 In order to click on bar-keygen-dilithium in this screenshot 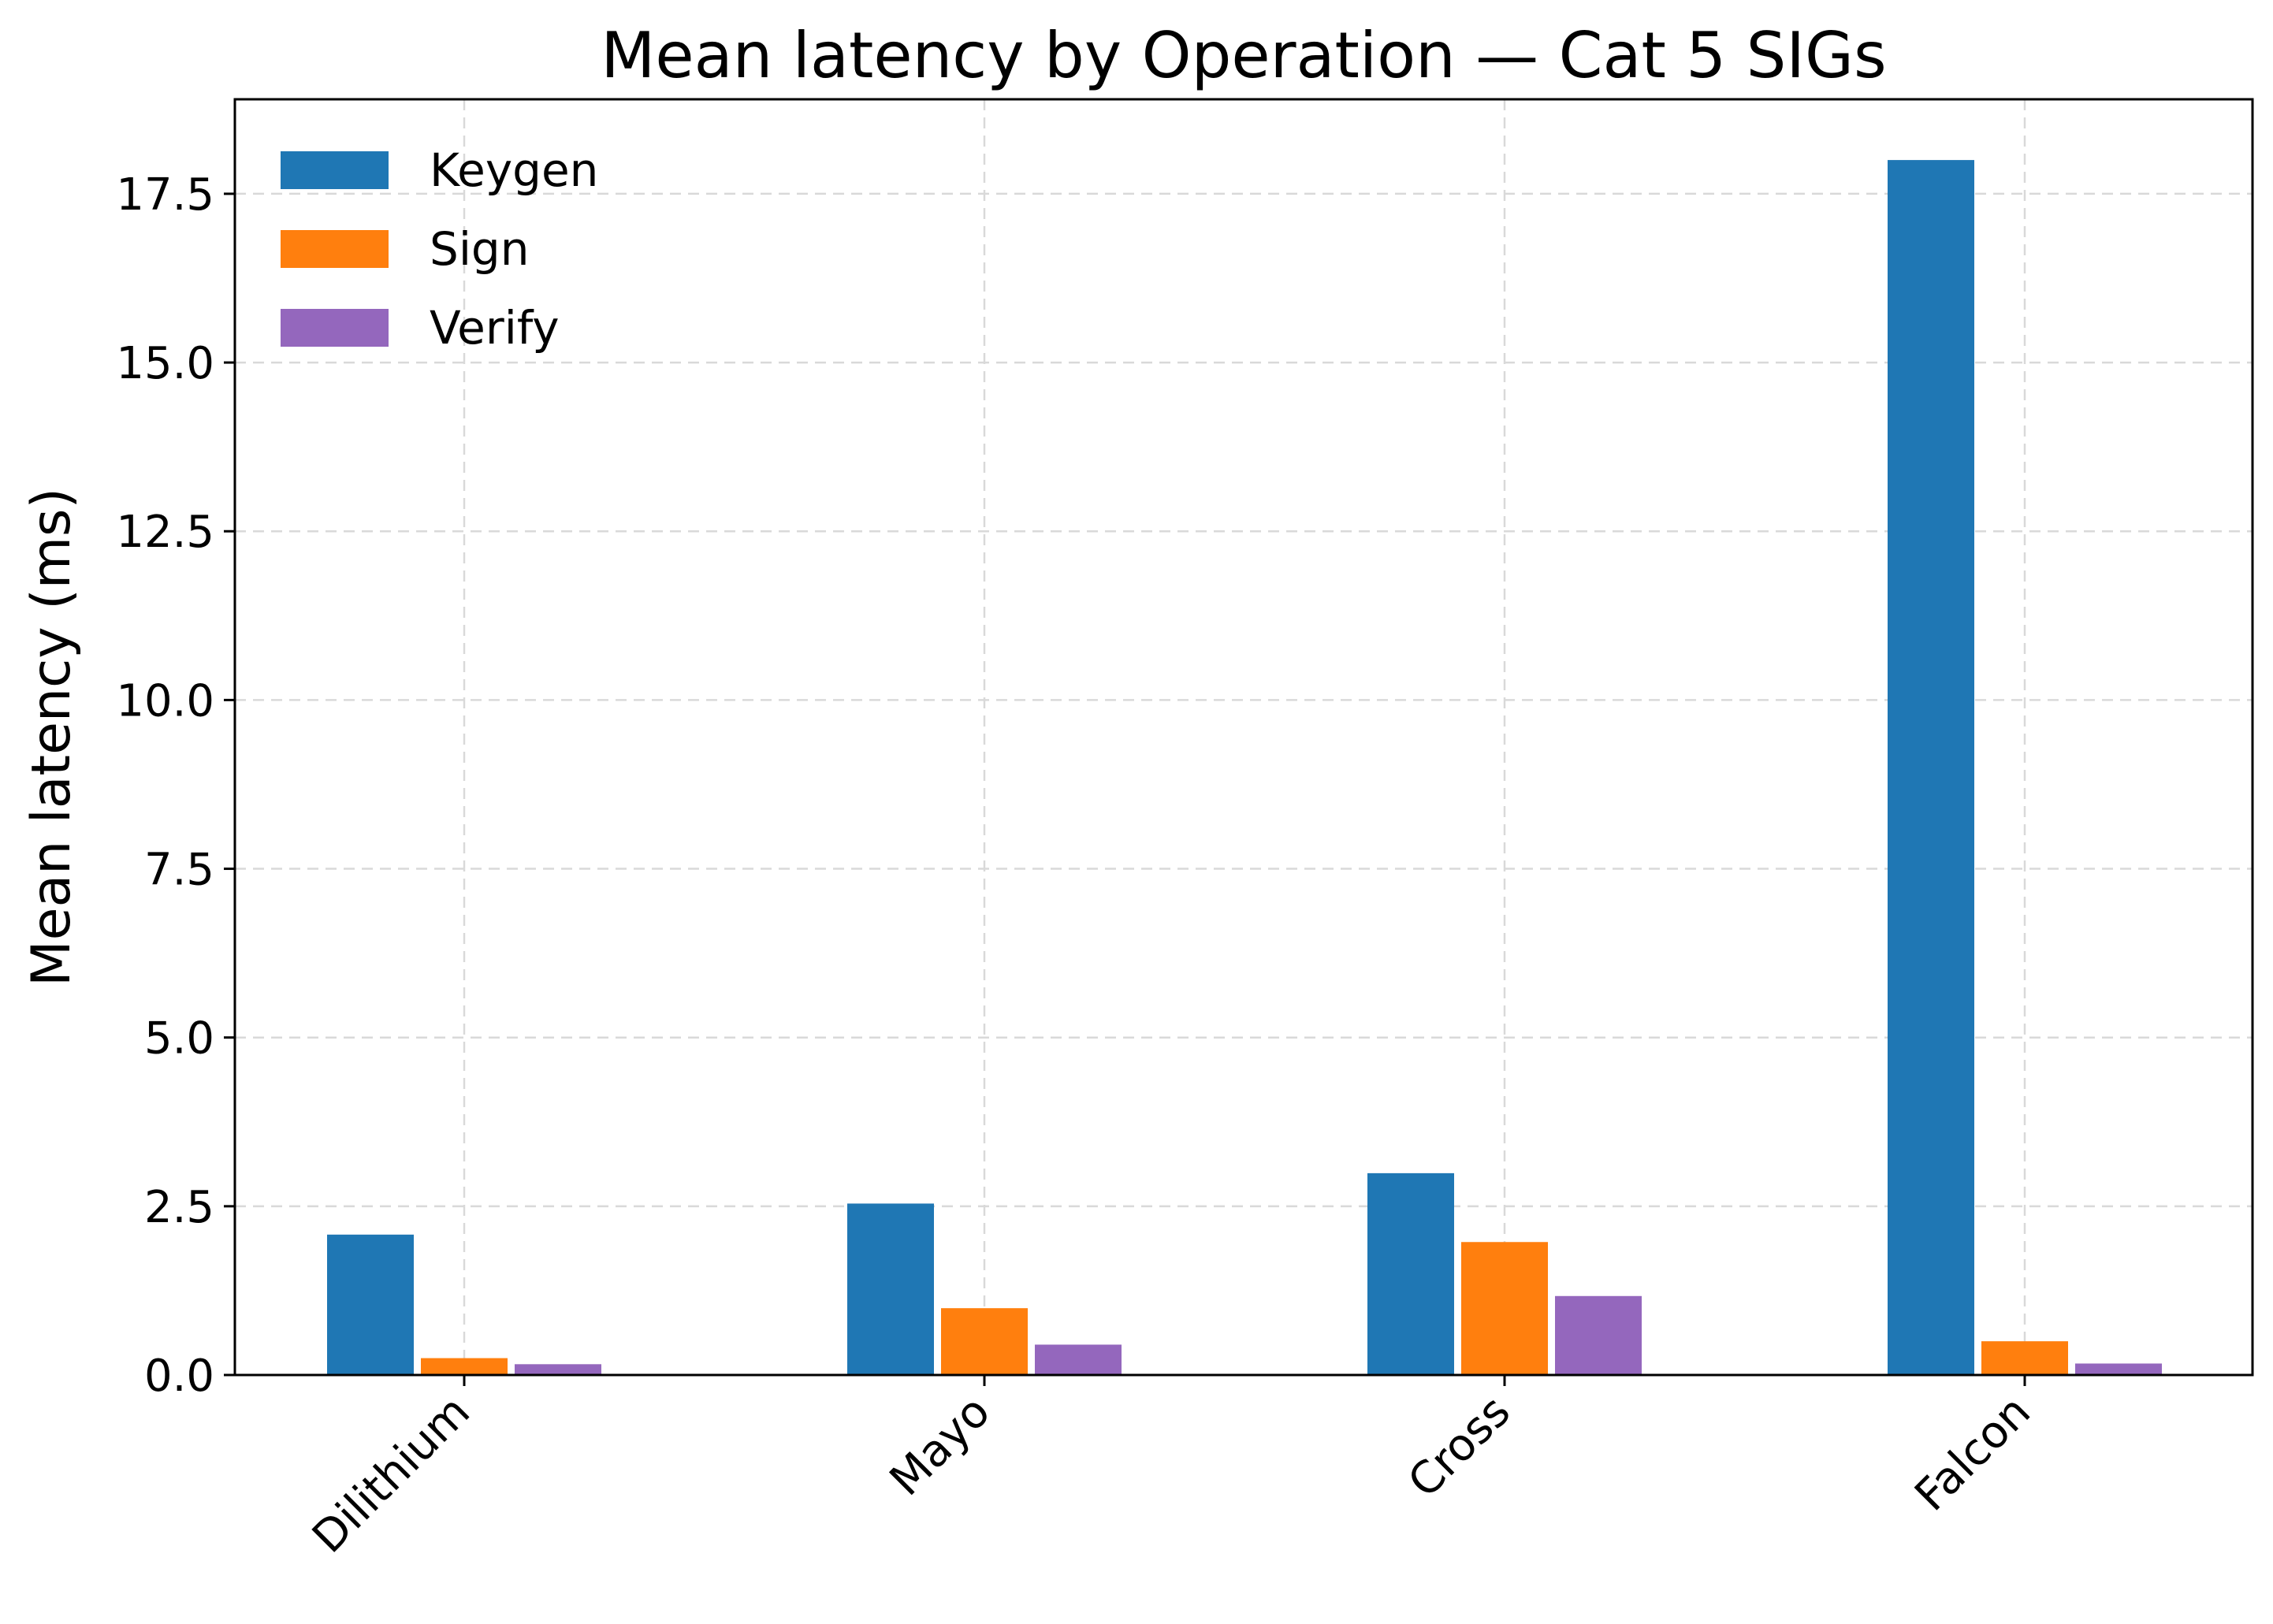, I will do `click(370, 1304)`.